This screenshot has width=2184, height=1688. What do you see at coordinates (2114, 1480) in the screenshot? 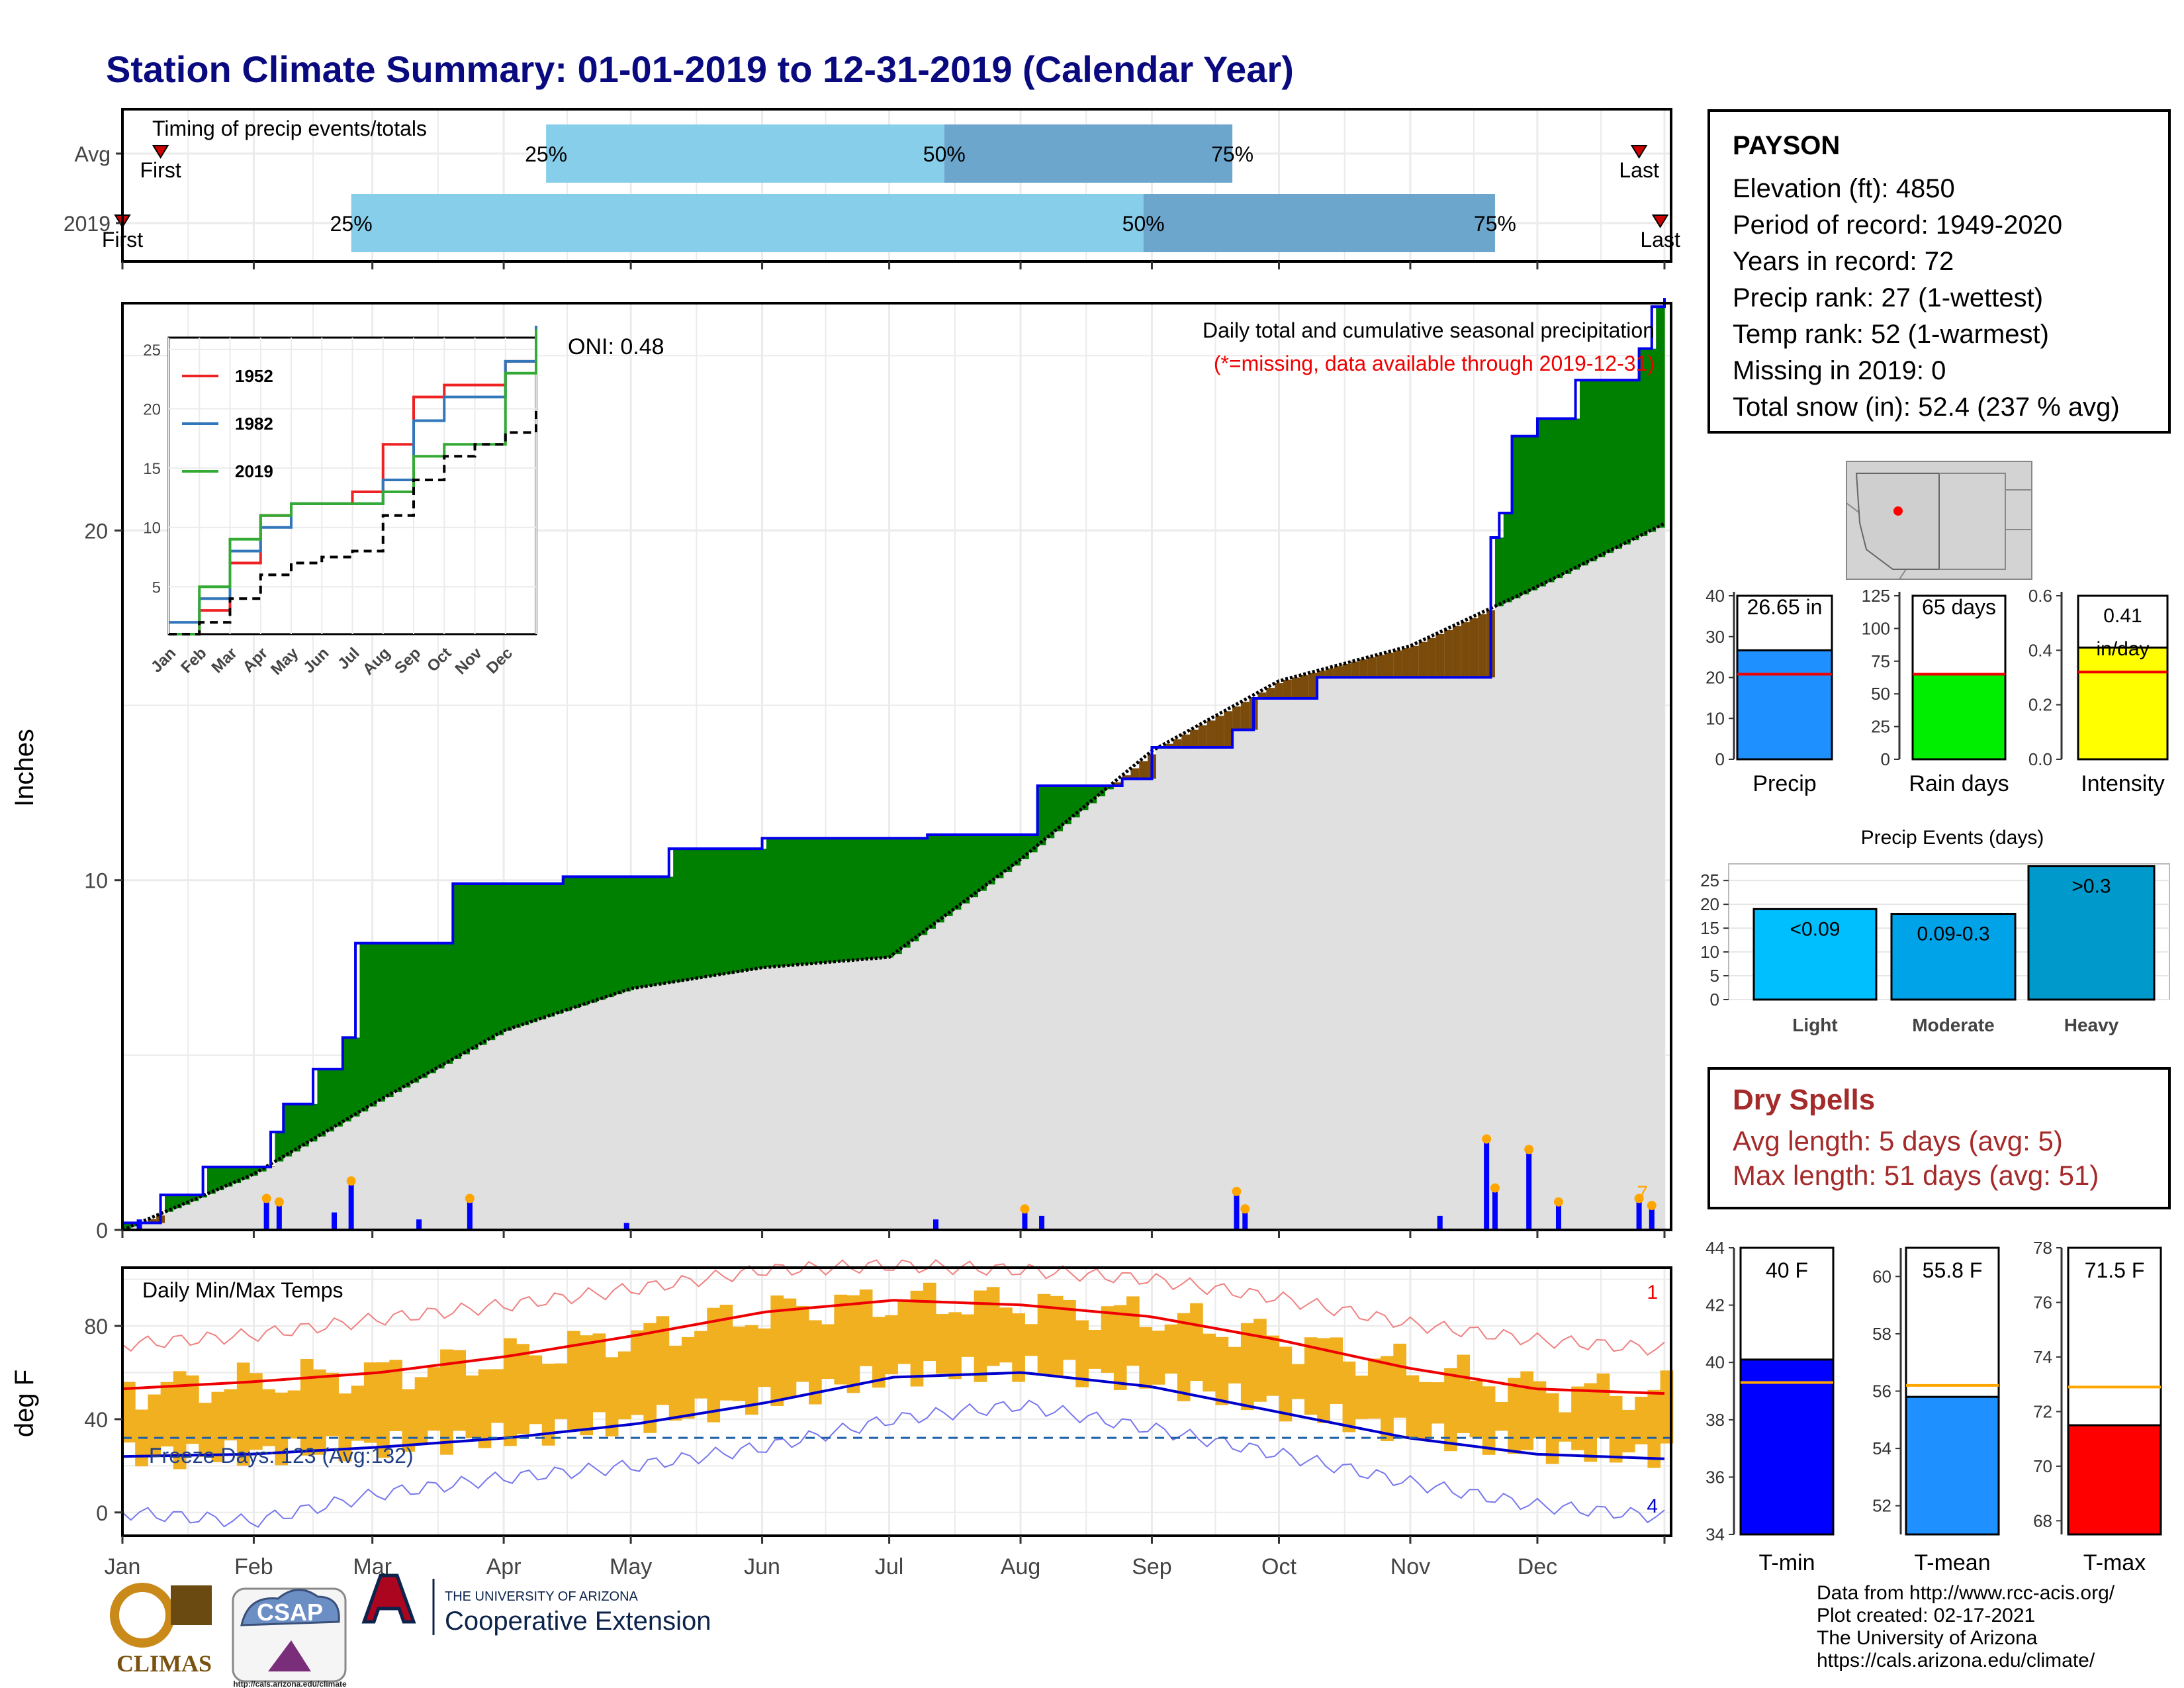
I see `mini-temp-bar` at bounding box center [2114, 1480].